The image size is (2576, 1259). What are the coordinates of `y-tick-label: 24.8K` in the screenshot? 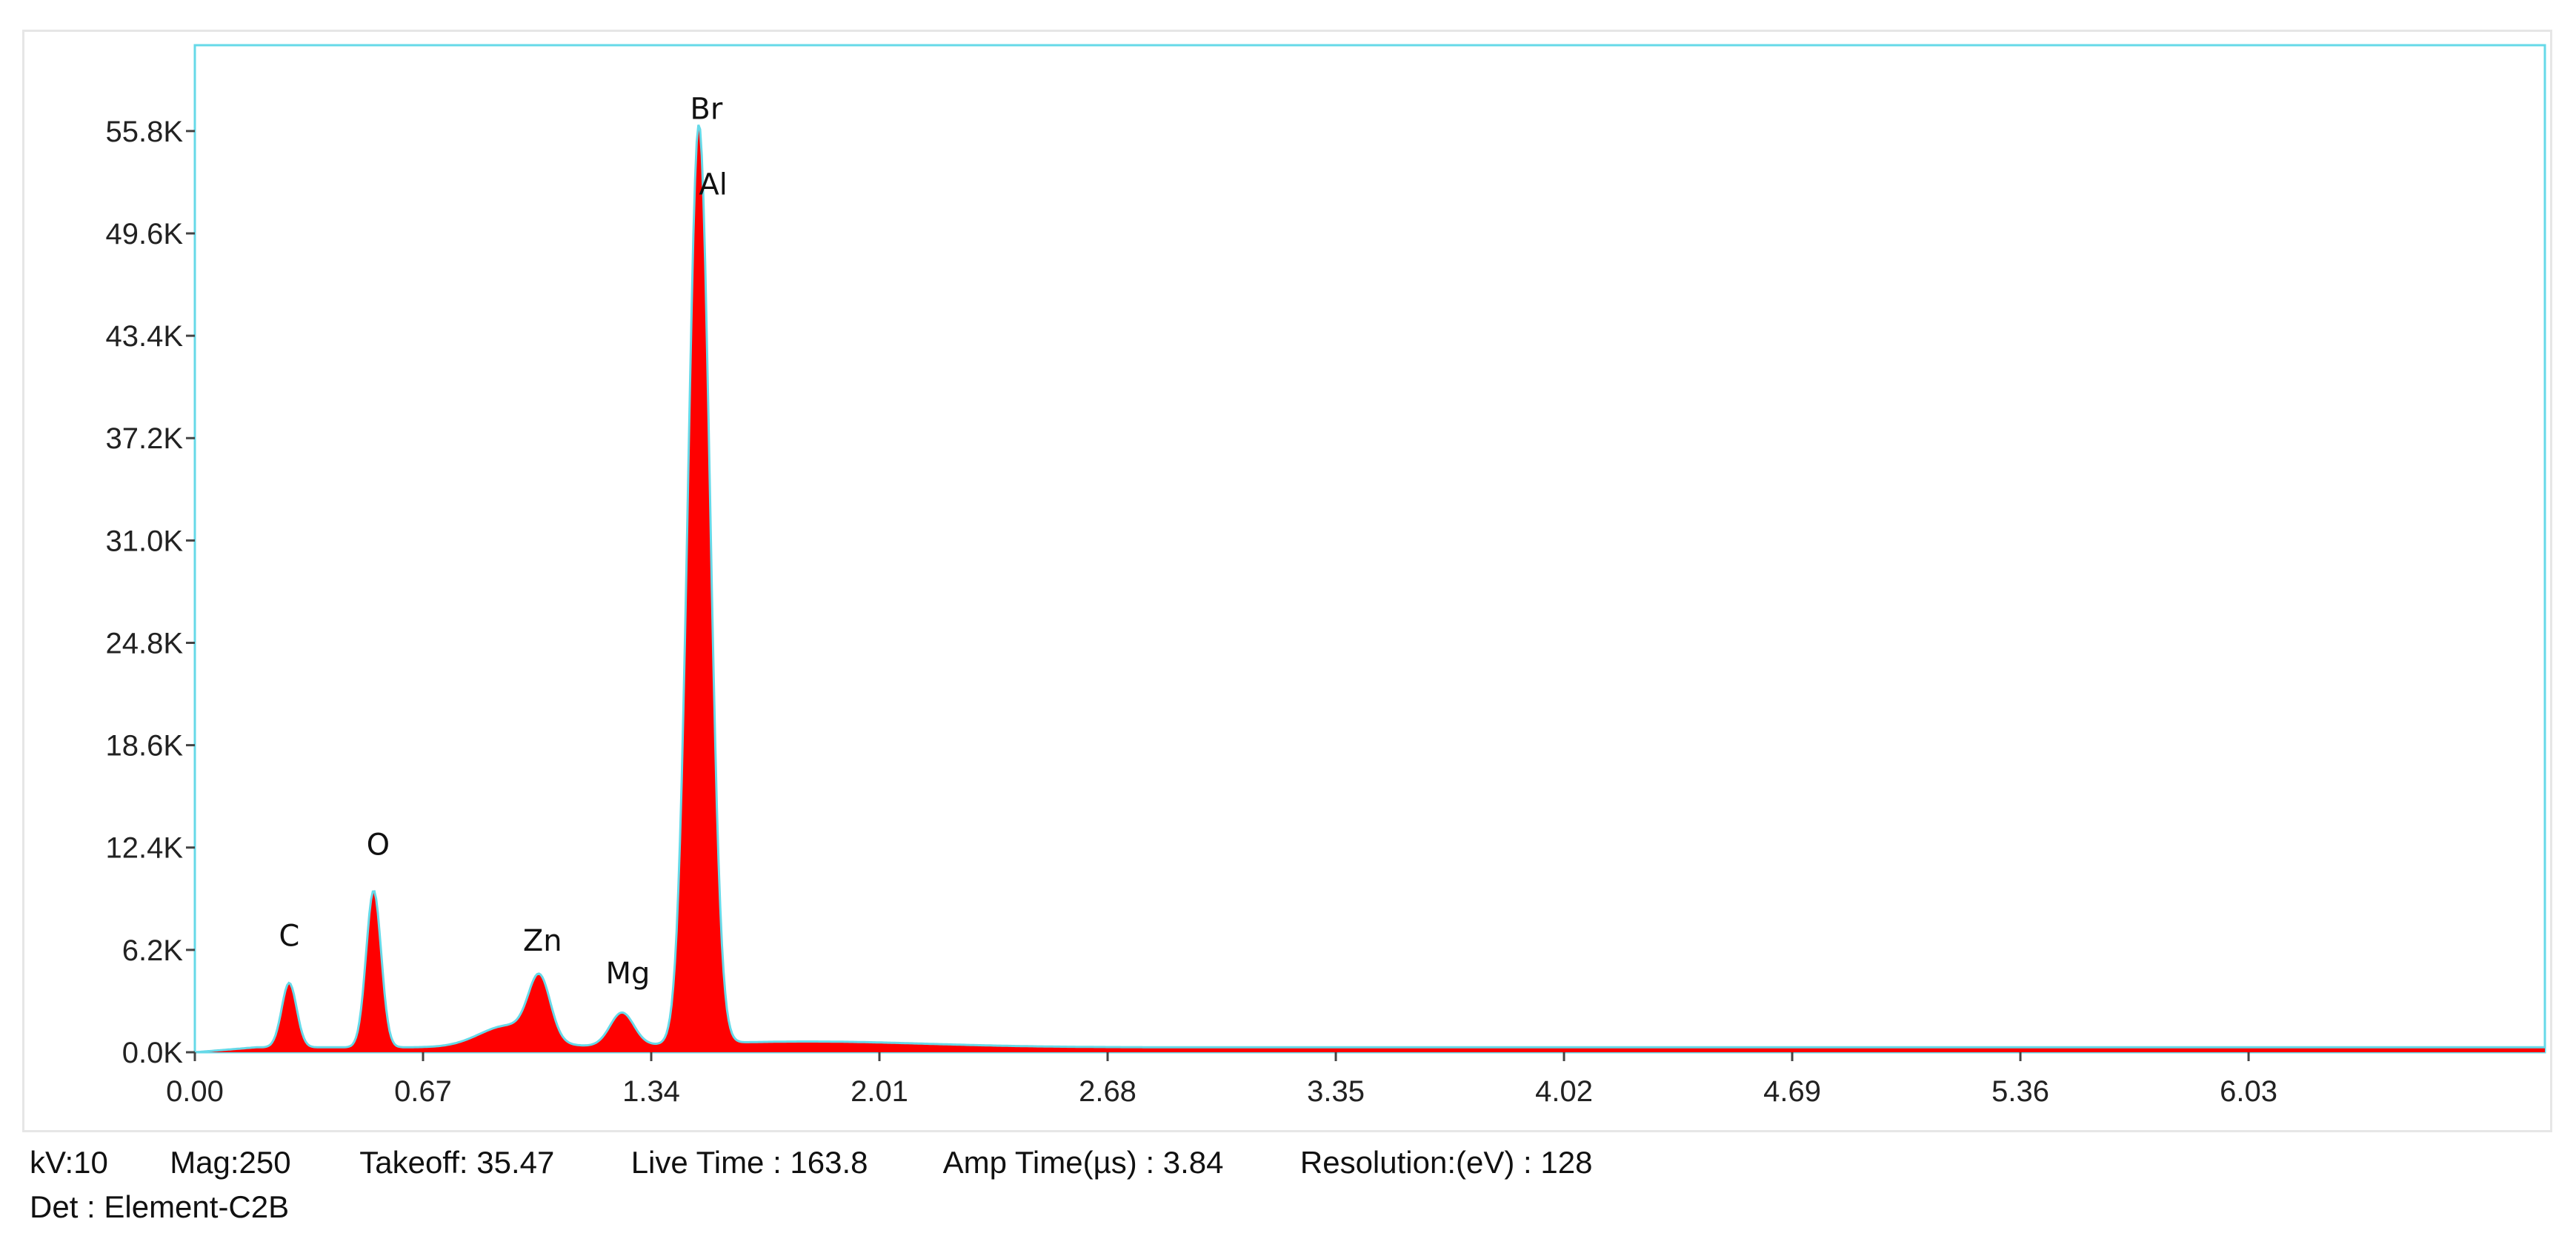 It's located at (144, 643).